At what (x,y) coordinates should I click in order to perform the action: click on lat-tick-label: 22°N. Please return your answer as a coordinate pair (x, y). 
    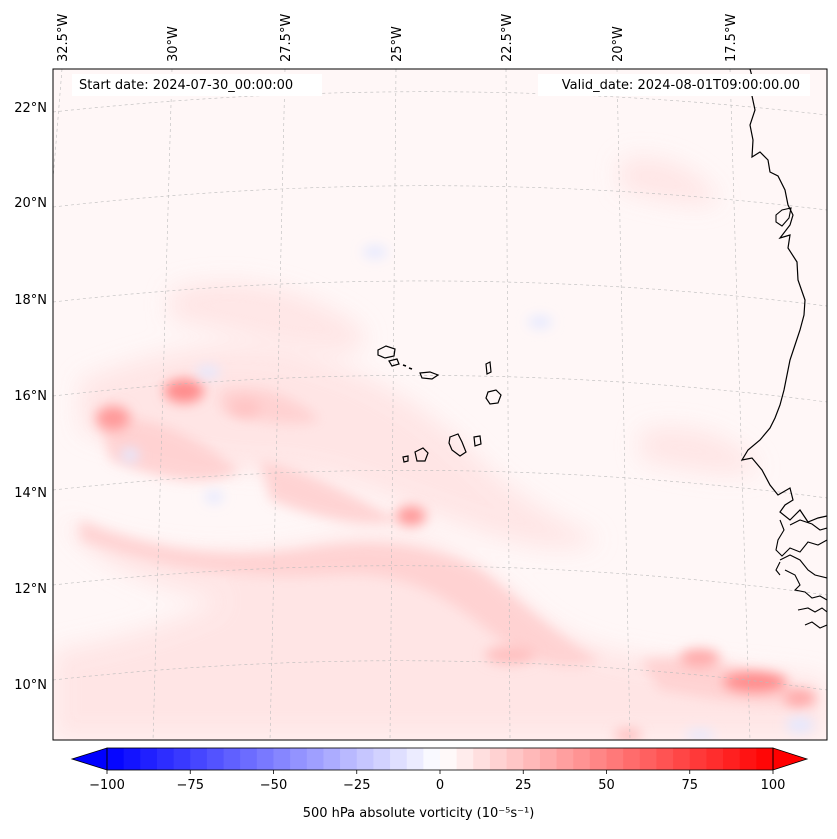
    Looking at the image, I should click on (30, 108).